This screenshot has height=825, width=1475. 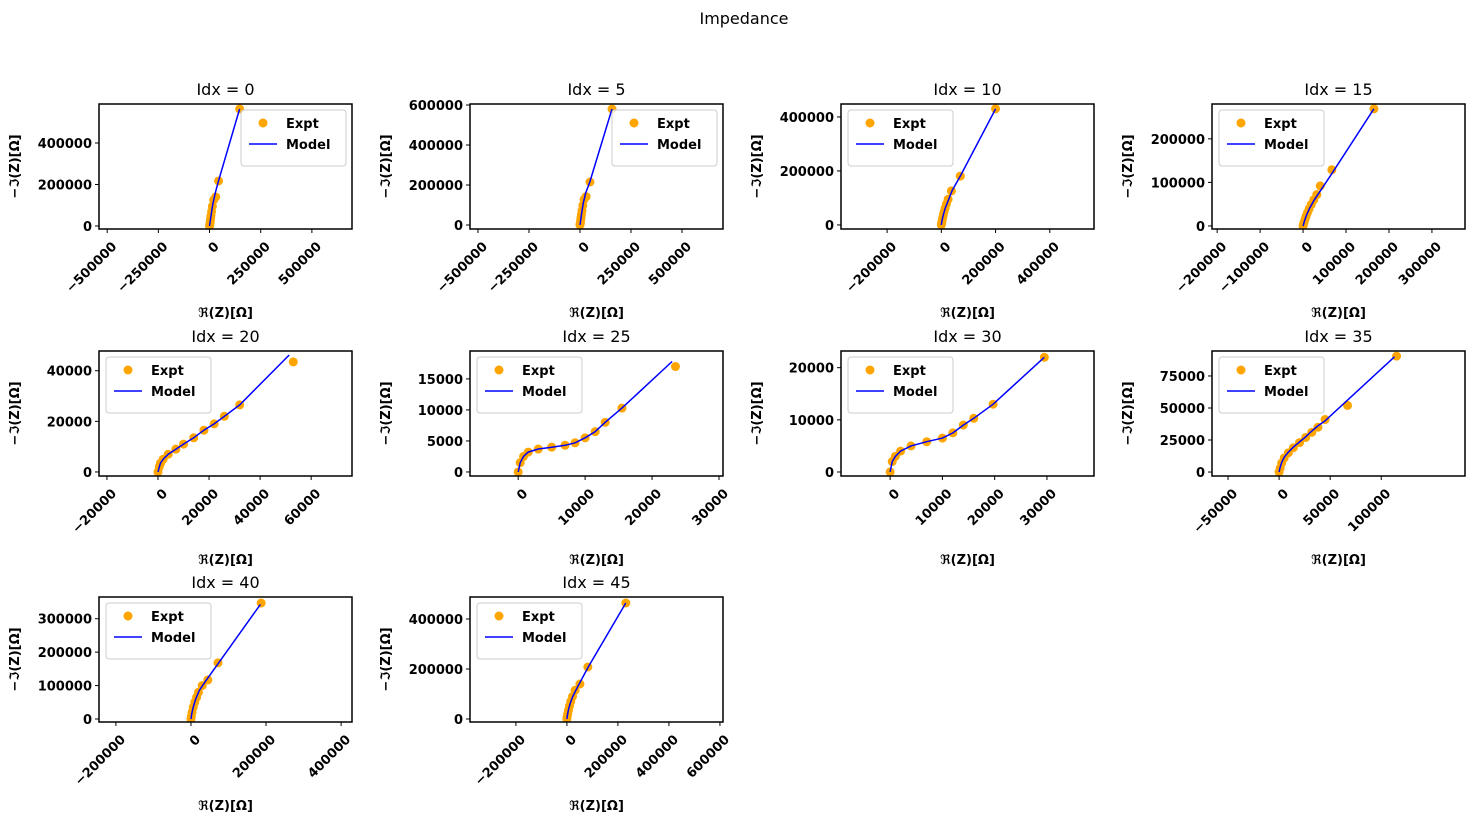 I want to click on x-tick-label: 60000, so click(x=303, y=507).